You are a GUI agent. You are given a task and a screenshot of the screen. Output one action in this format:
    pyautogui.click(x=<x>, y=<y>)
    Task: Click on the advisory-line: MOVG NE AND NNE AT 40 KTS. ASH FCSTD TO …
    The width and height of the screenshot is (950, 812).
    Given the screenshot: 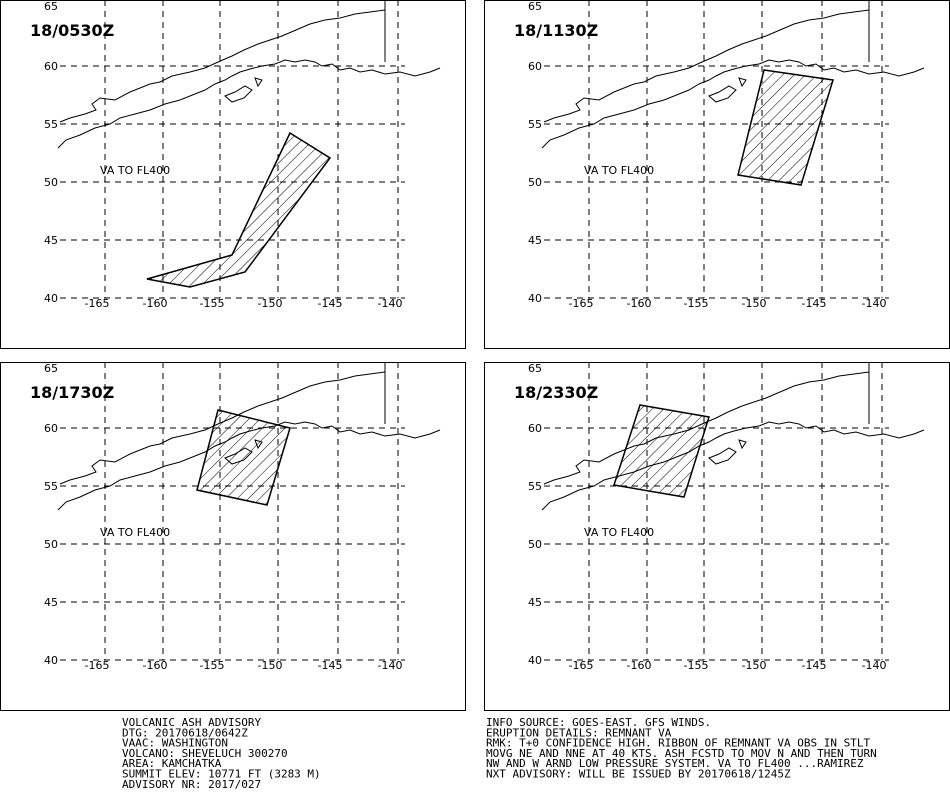 What is the action you would take?
    pyautogui.click(x=681, y=753)
    